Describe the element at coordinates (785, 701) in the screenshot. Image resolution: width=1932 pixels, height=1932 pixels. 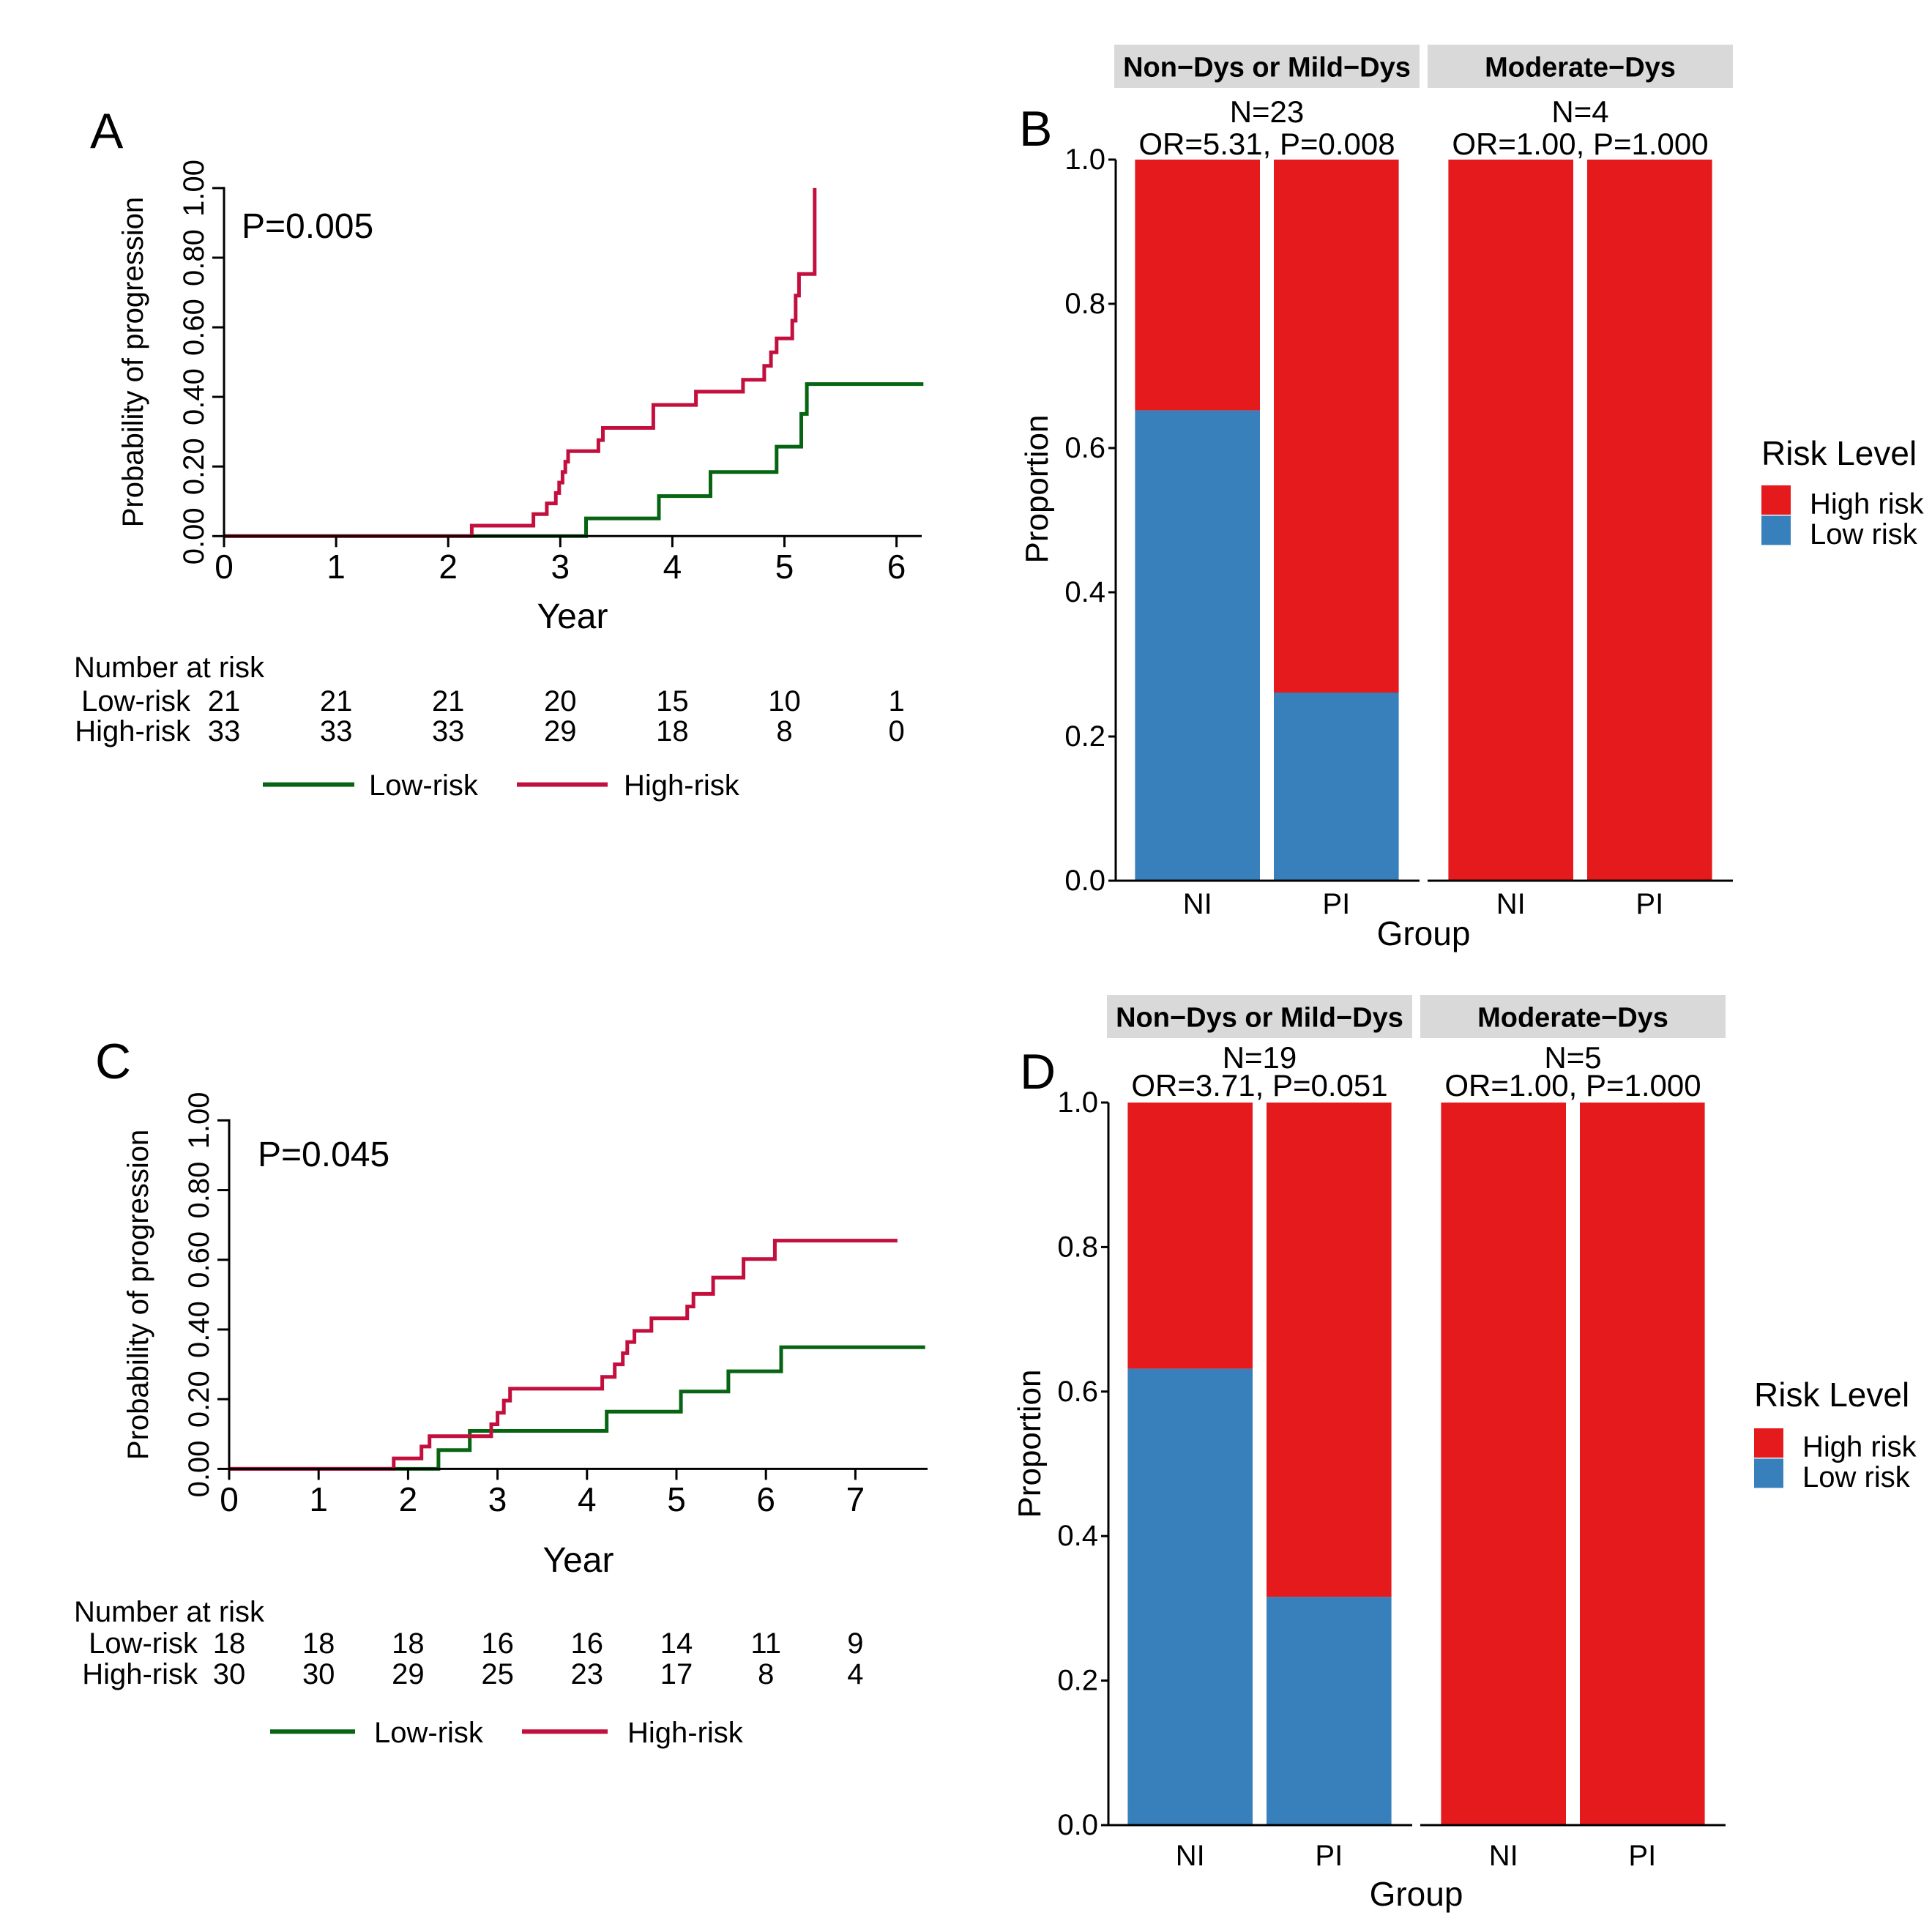
I see `svg-text: 10` at that location.